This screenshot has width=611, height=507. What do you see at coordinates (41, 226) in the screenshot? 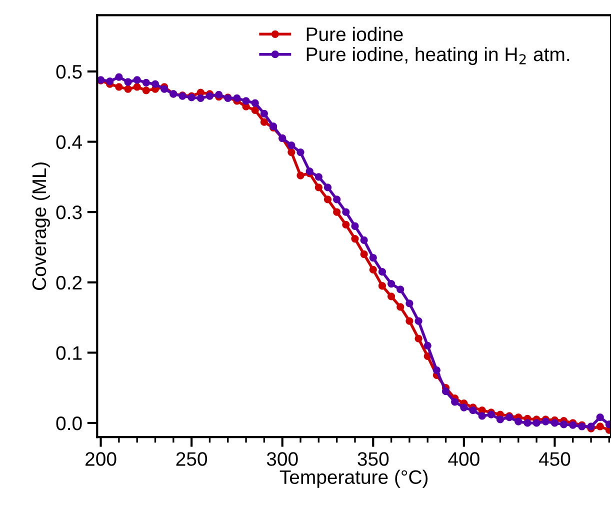
I see `y-axis-title: Coverage (ML)` at bounding box center [41, 226].